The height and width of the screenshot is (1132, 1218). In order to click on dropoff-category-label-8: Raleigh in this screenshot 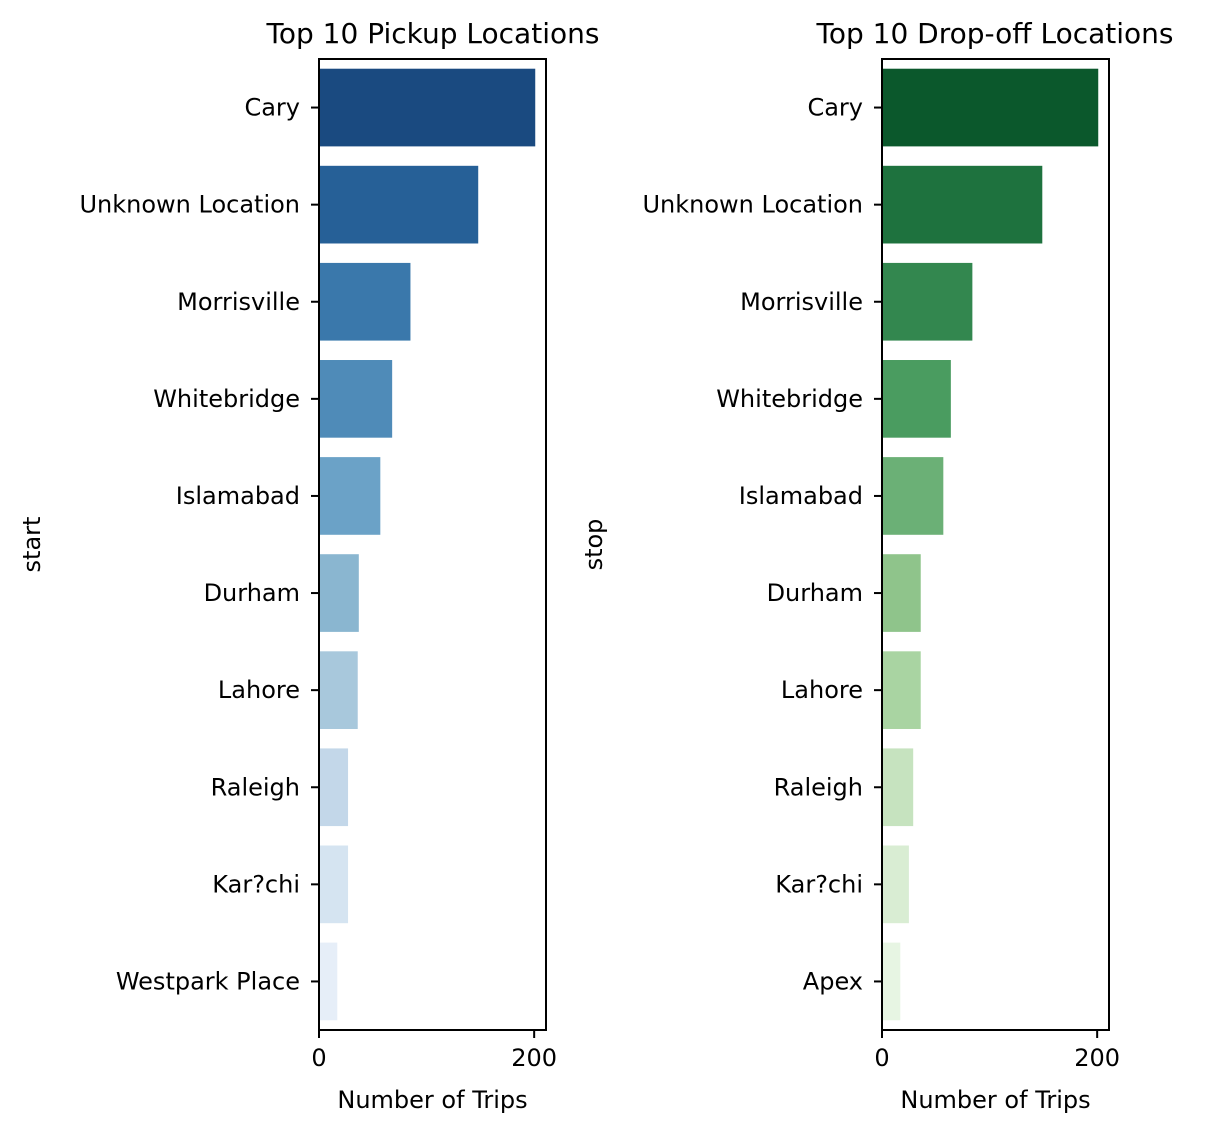, I will do `click(818, 787)`.